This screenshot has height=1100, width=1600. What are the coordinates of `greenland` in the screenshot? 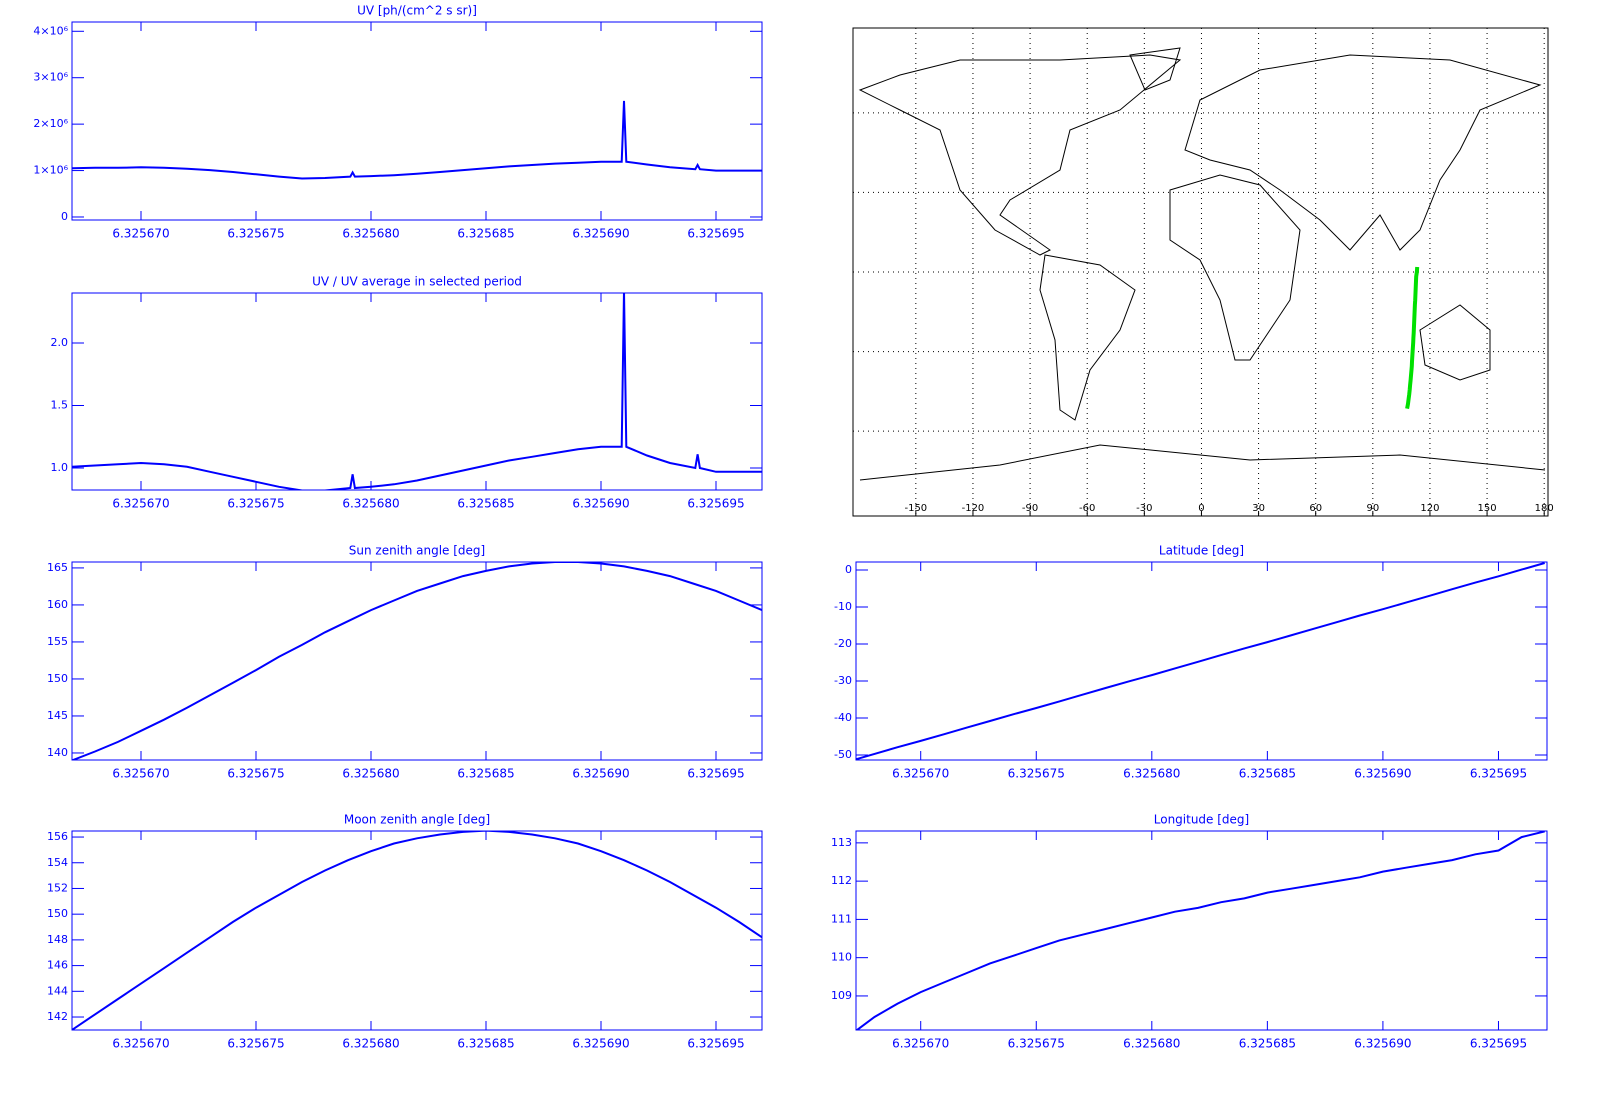 It's located at (1155, 69).